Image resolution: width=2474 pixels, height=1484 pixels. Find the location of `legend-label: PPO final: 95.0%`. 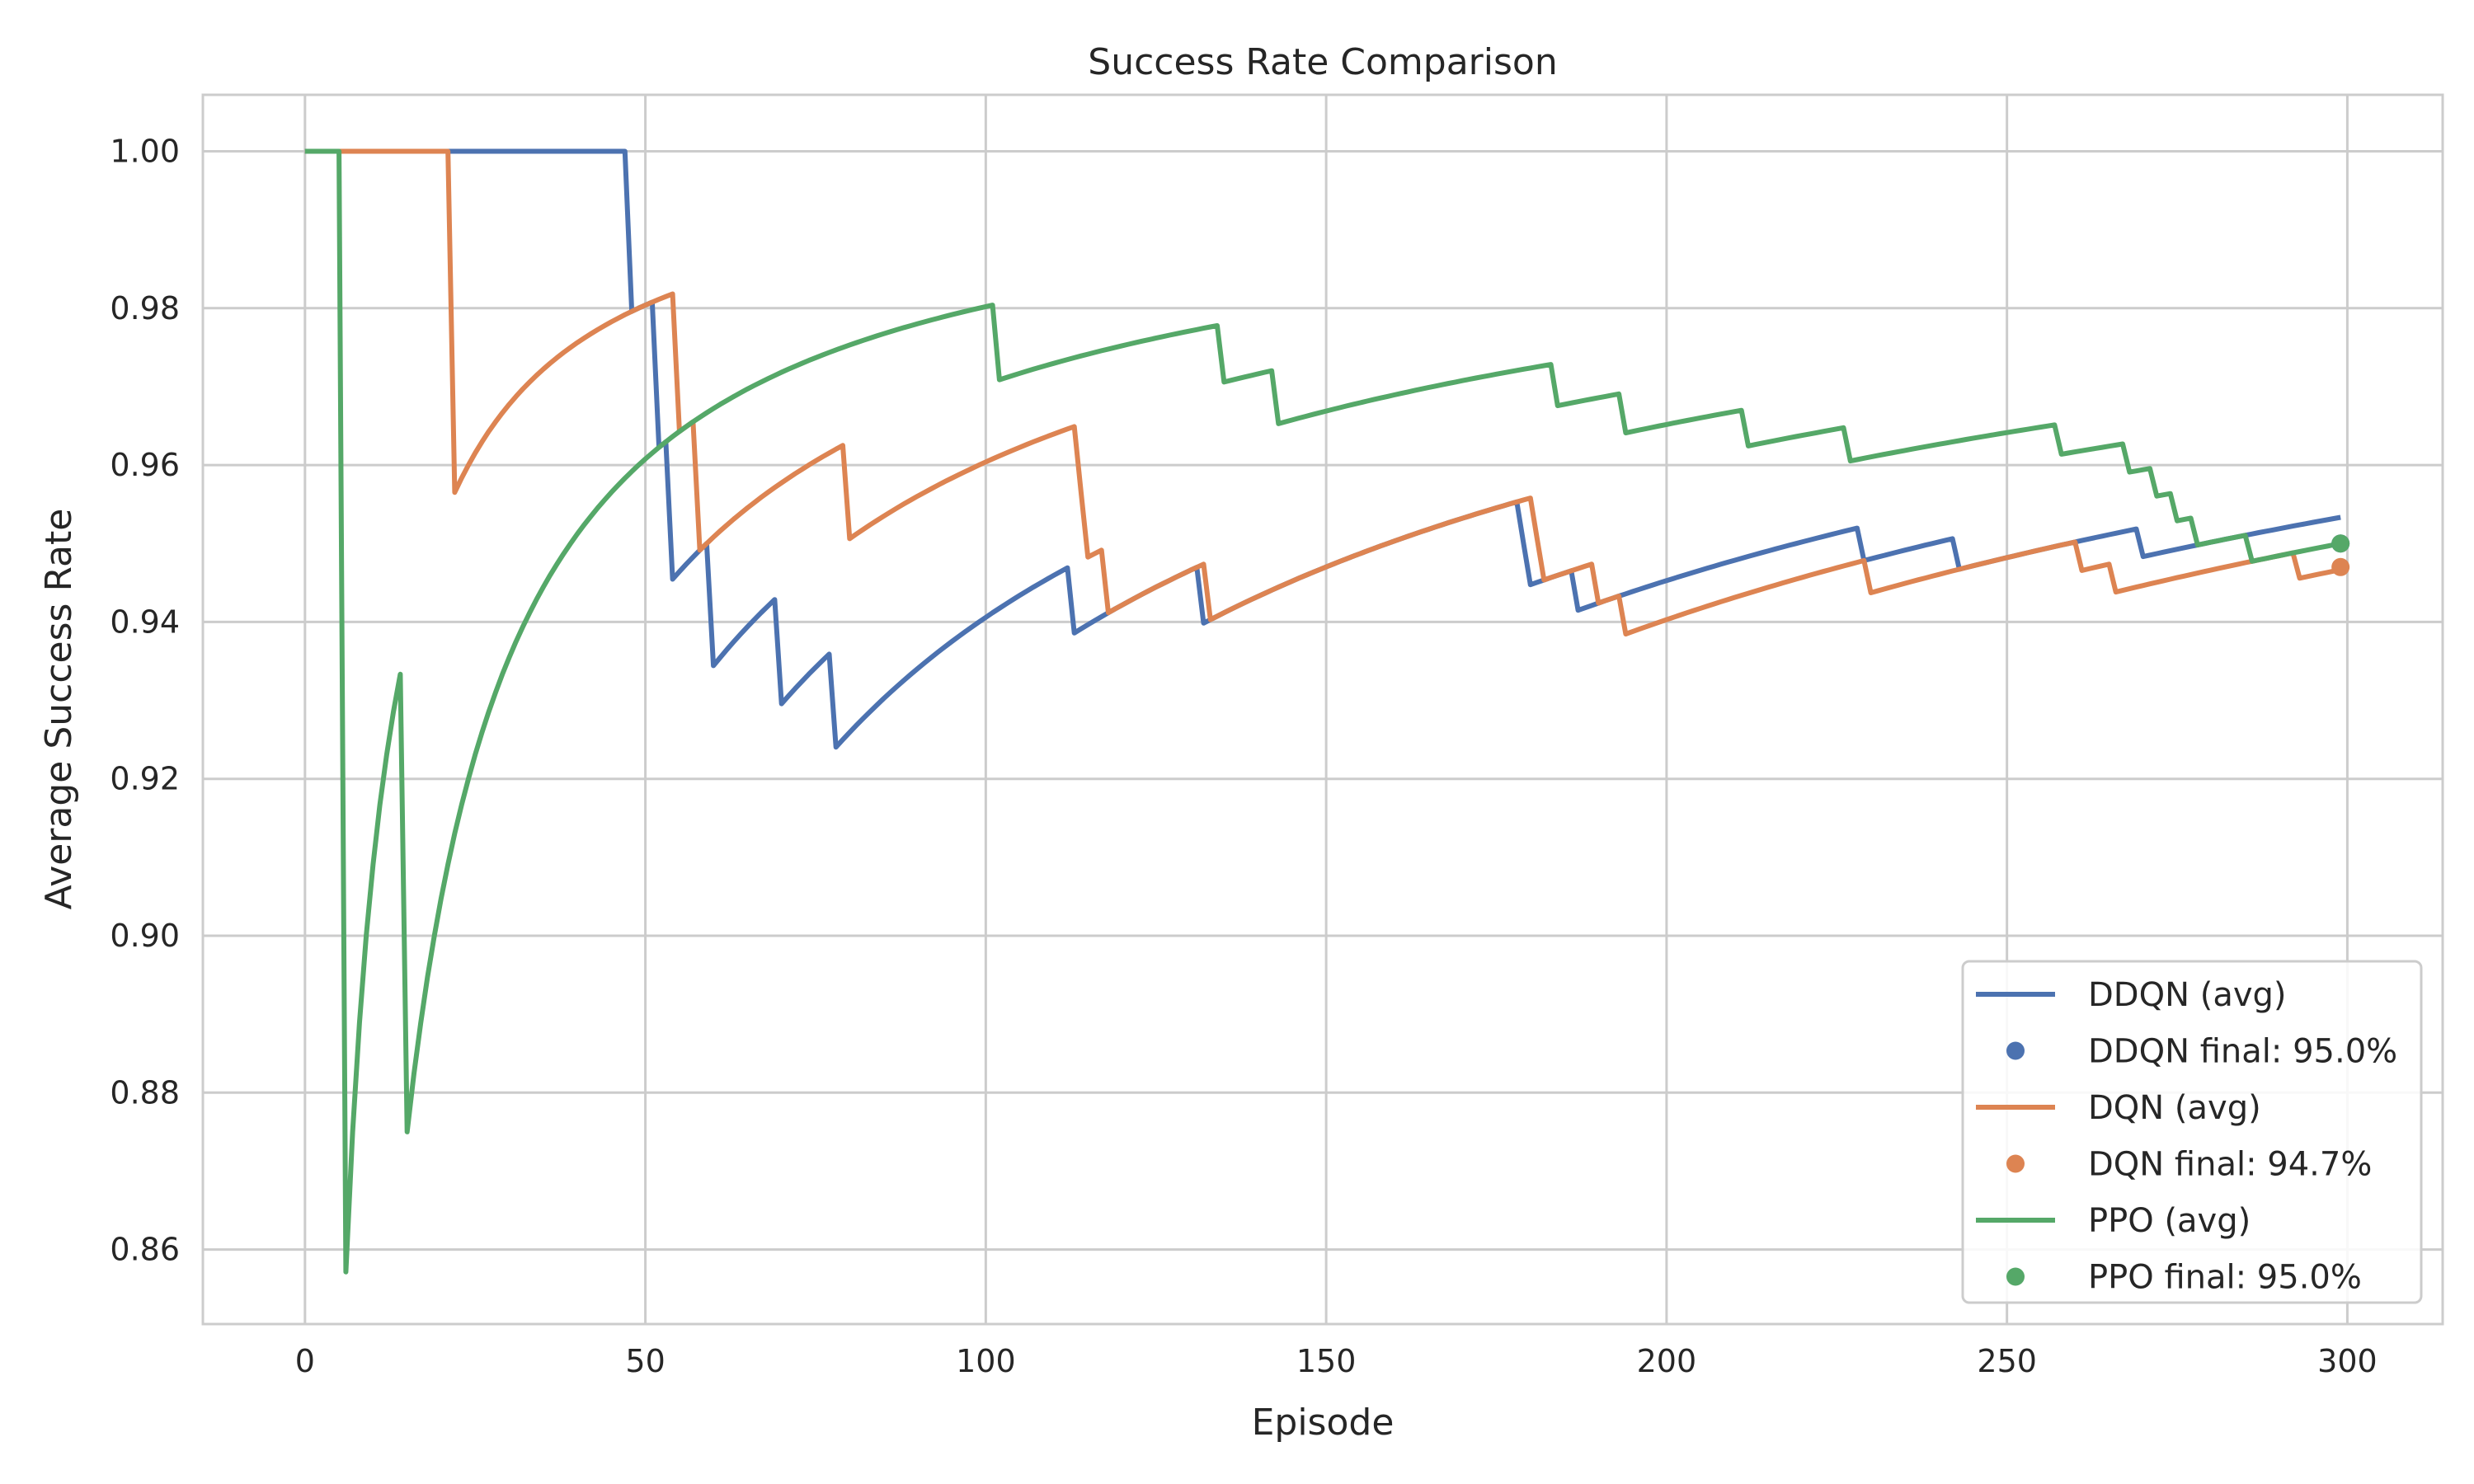

legend-label: PPO final: 95.0% is located at coordinates (2225, 1278).